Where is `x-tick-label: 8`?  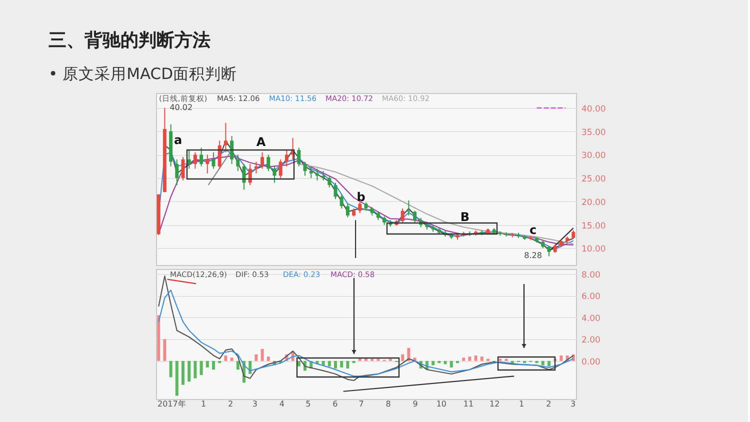 x-tick-label: 8 is located at coordinates (388, 404).